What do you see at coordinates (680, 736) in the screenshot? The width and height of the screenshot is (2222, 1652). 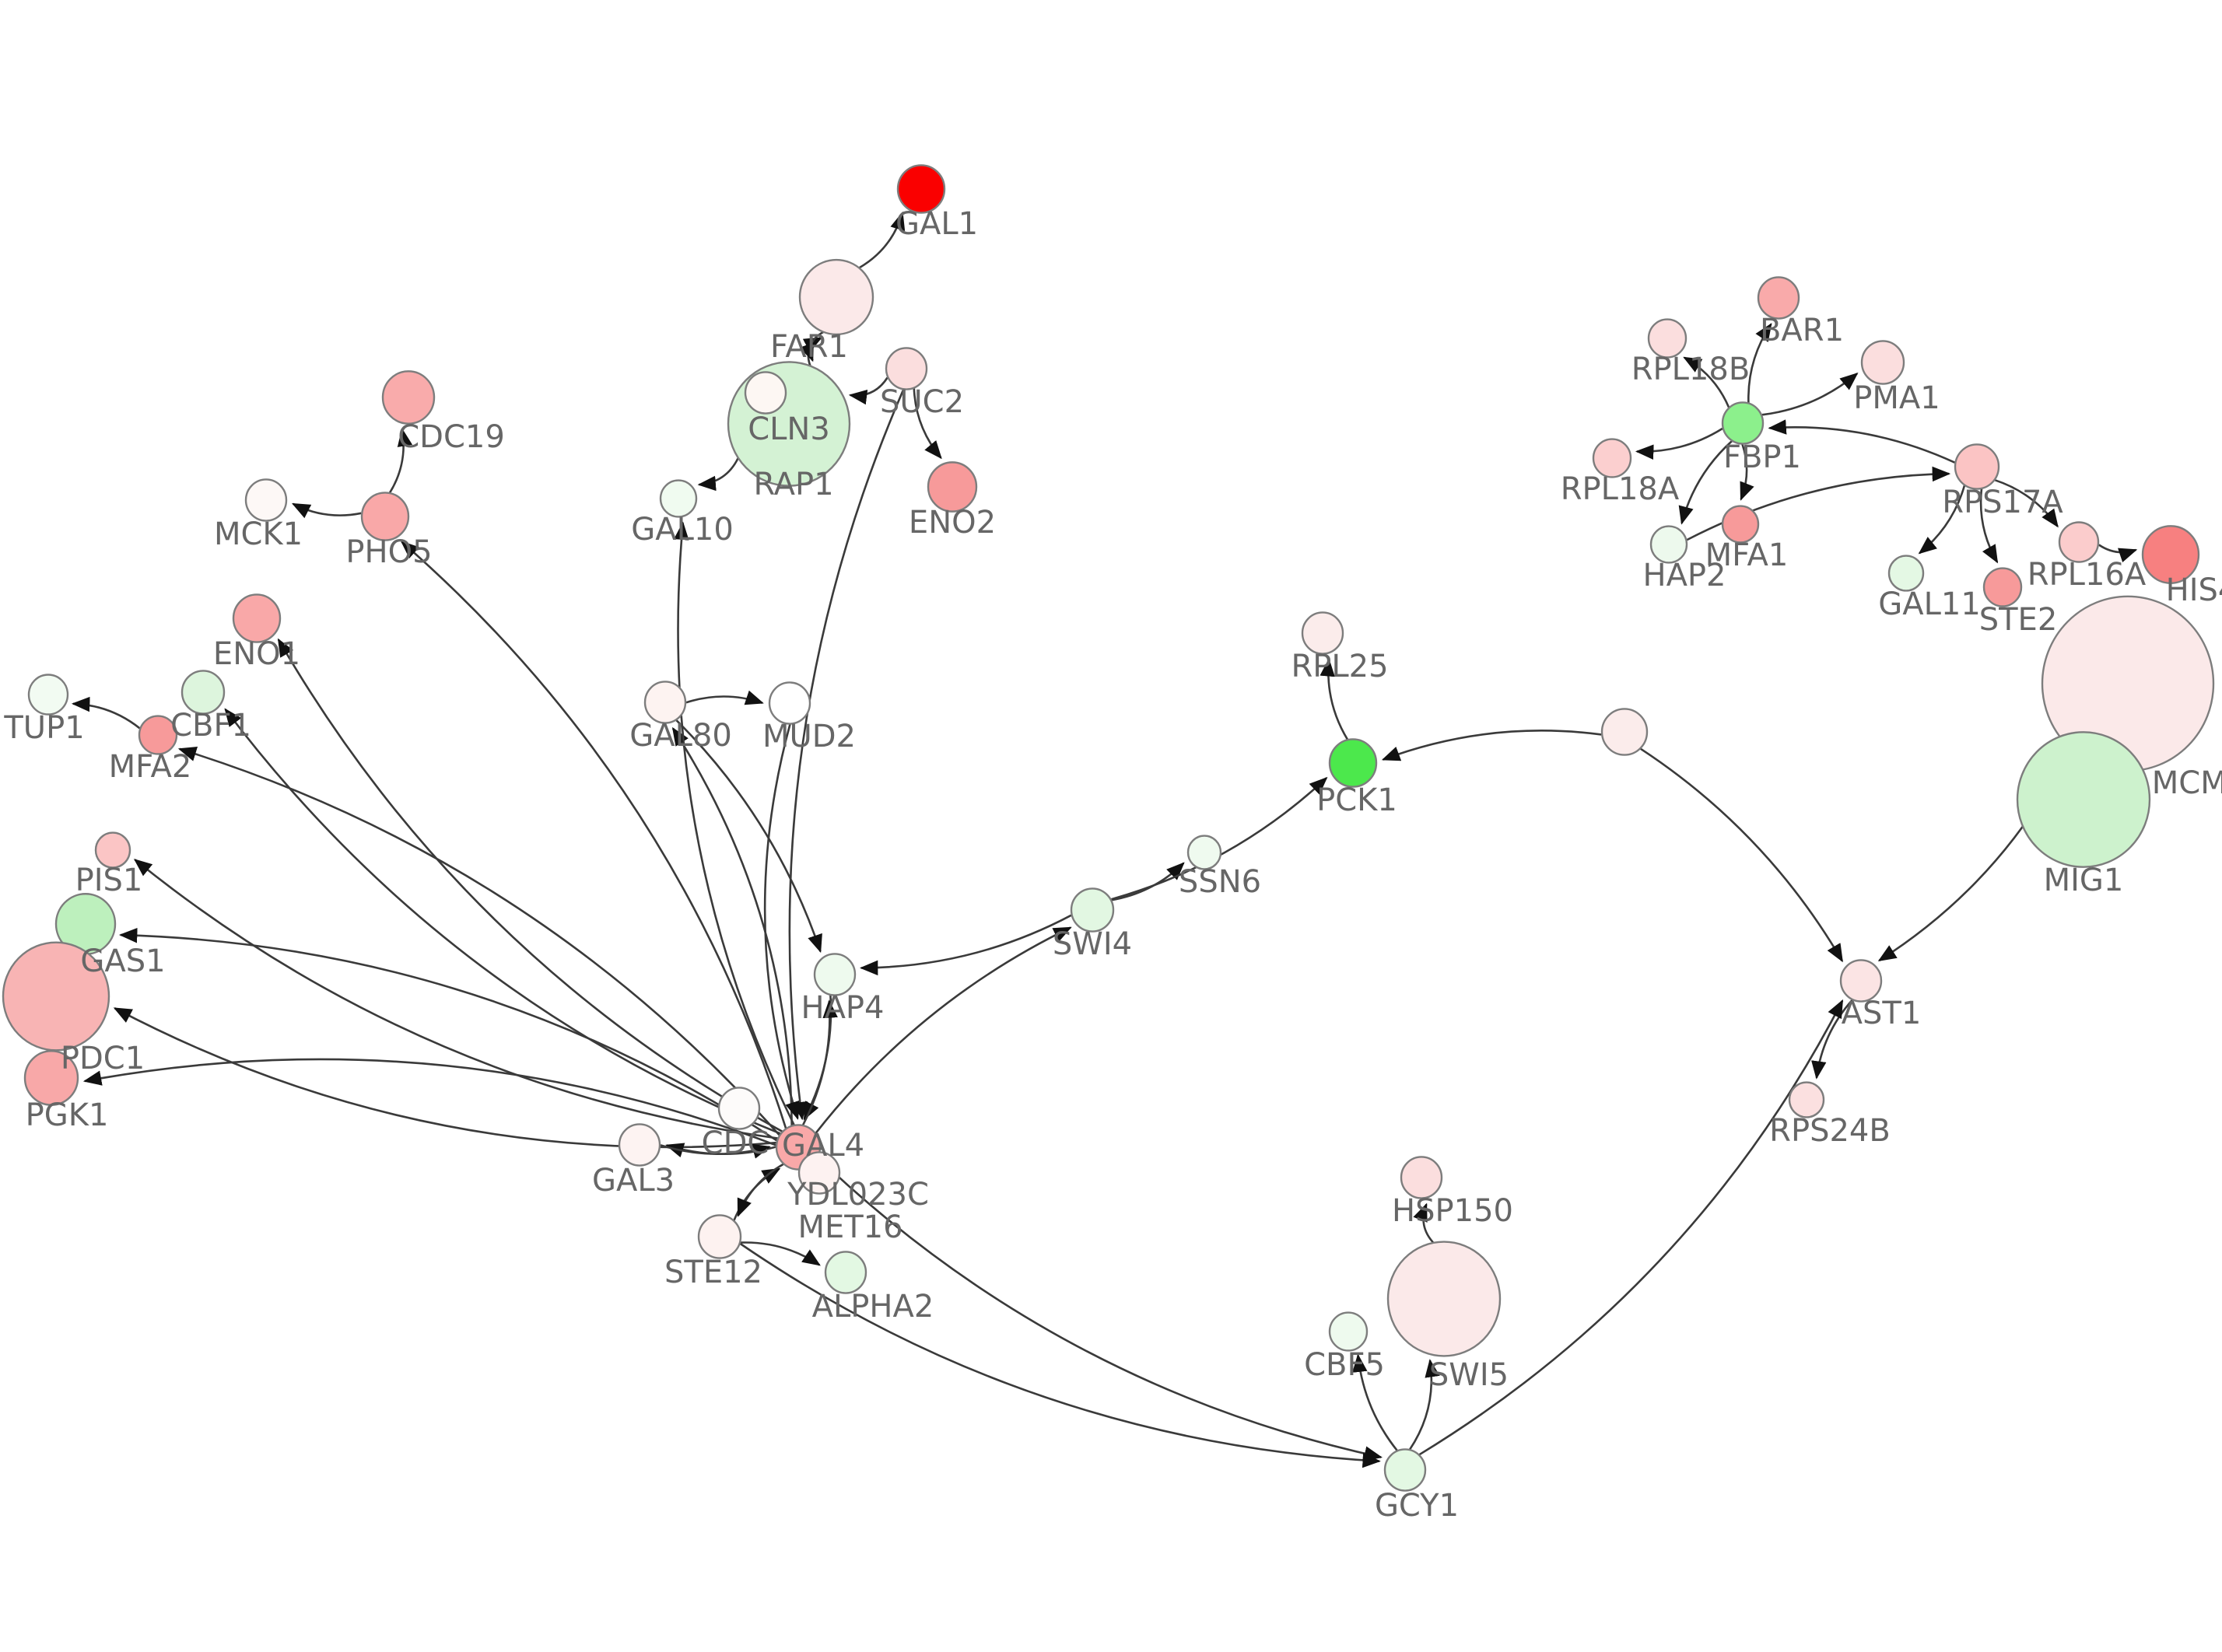 I see `node-label: GAL80` at bounding box center [680, 736].